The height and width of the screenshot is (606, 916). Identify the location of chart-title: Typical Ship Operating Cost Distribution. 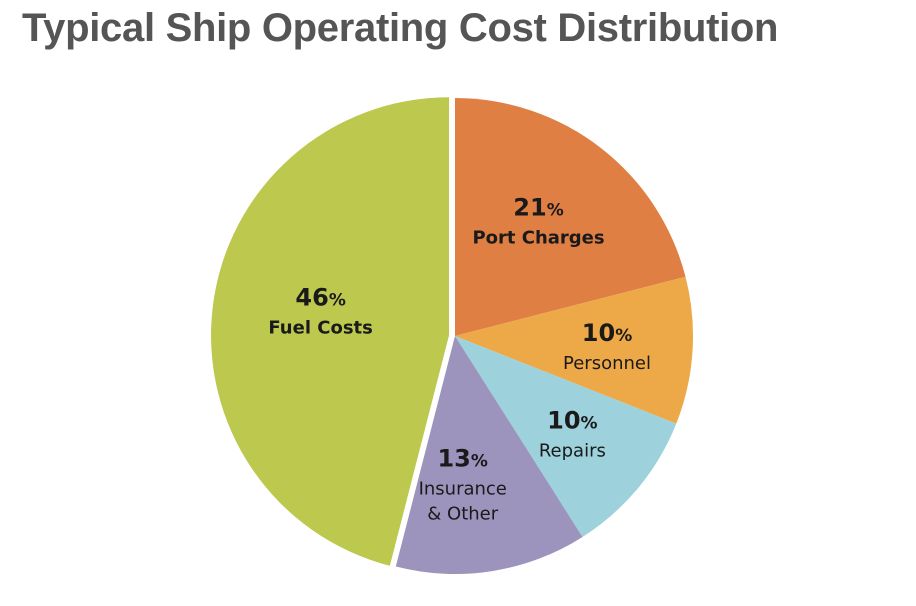
(400, 28).